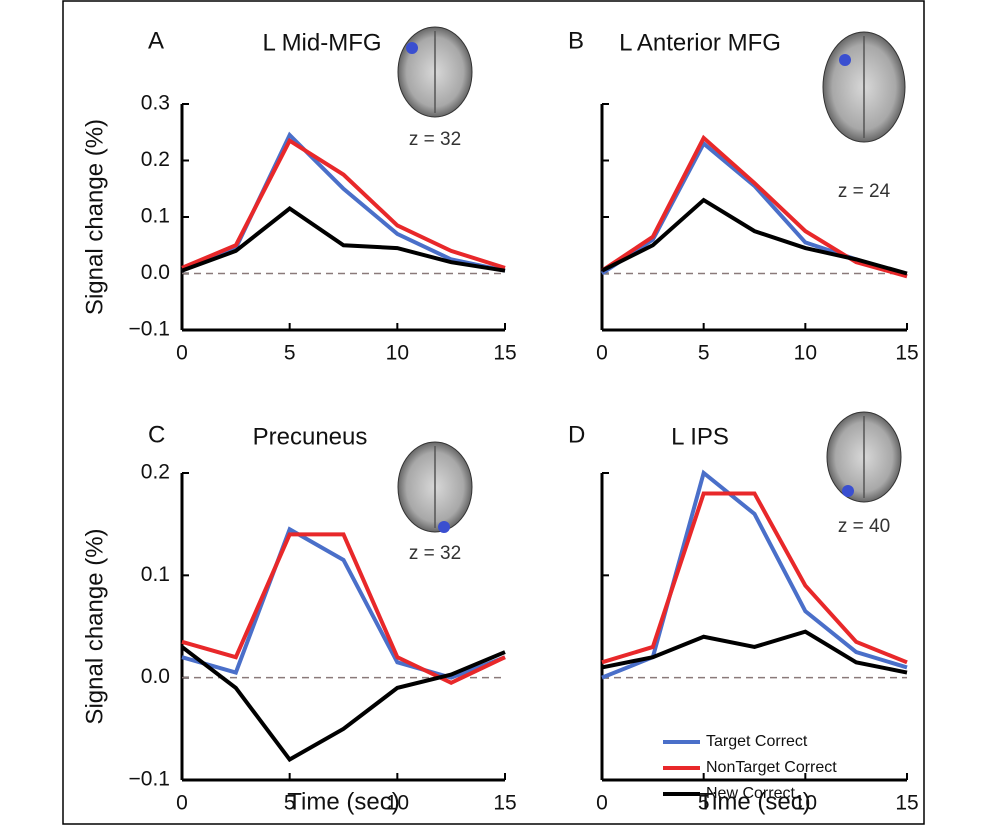  Describe the element at coordinates (576, 434) in the screenshot. I see `panel-letter: D` at that location.